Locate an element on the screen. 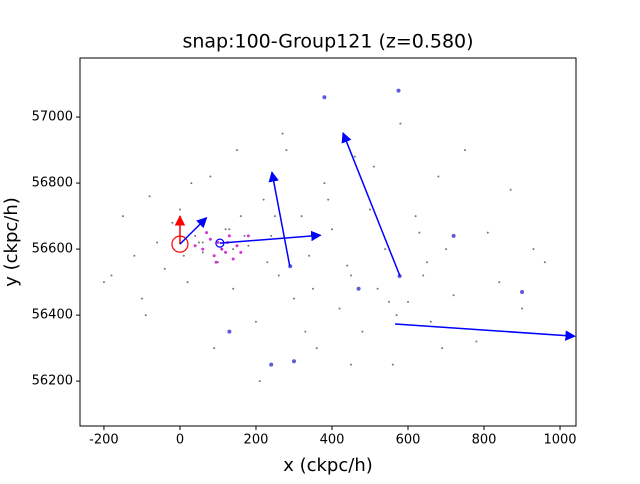 This screenshot has height=484, width=640. x-tick-label: 800 is located at coordinates (484, 440).